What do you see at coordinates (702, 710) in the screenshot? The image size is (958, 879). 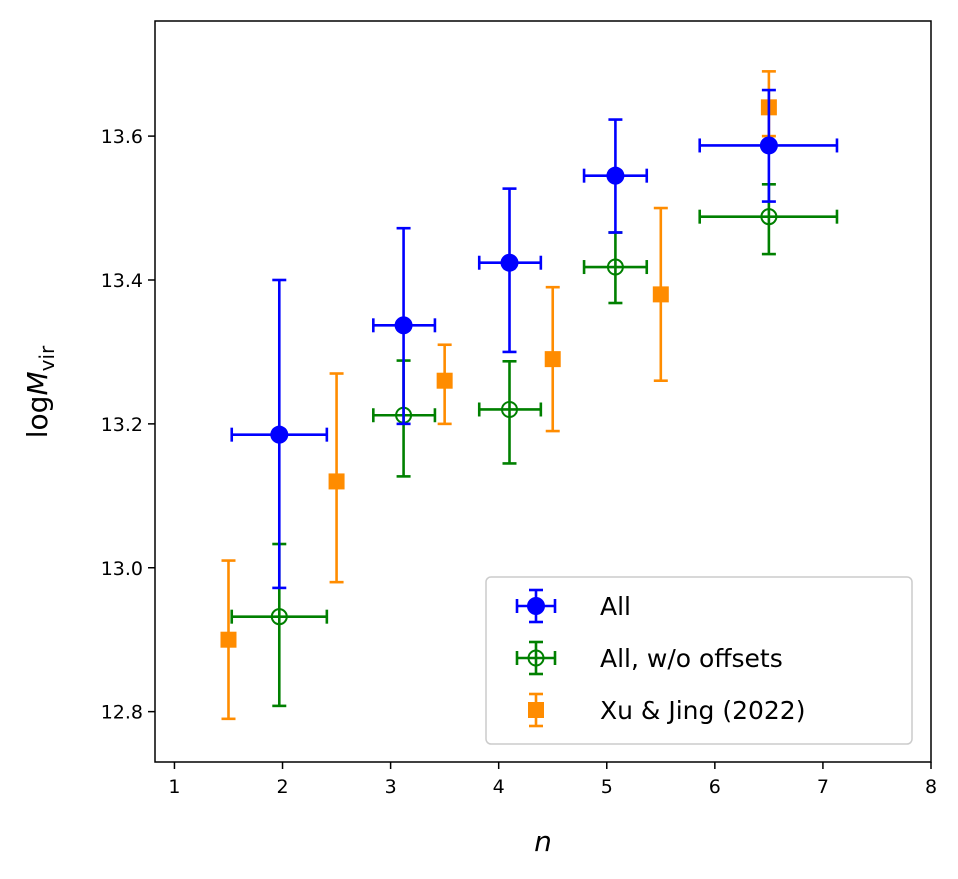 I see `legend-label: Xu & Jing (2022)` at bounding box center [702, 710].